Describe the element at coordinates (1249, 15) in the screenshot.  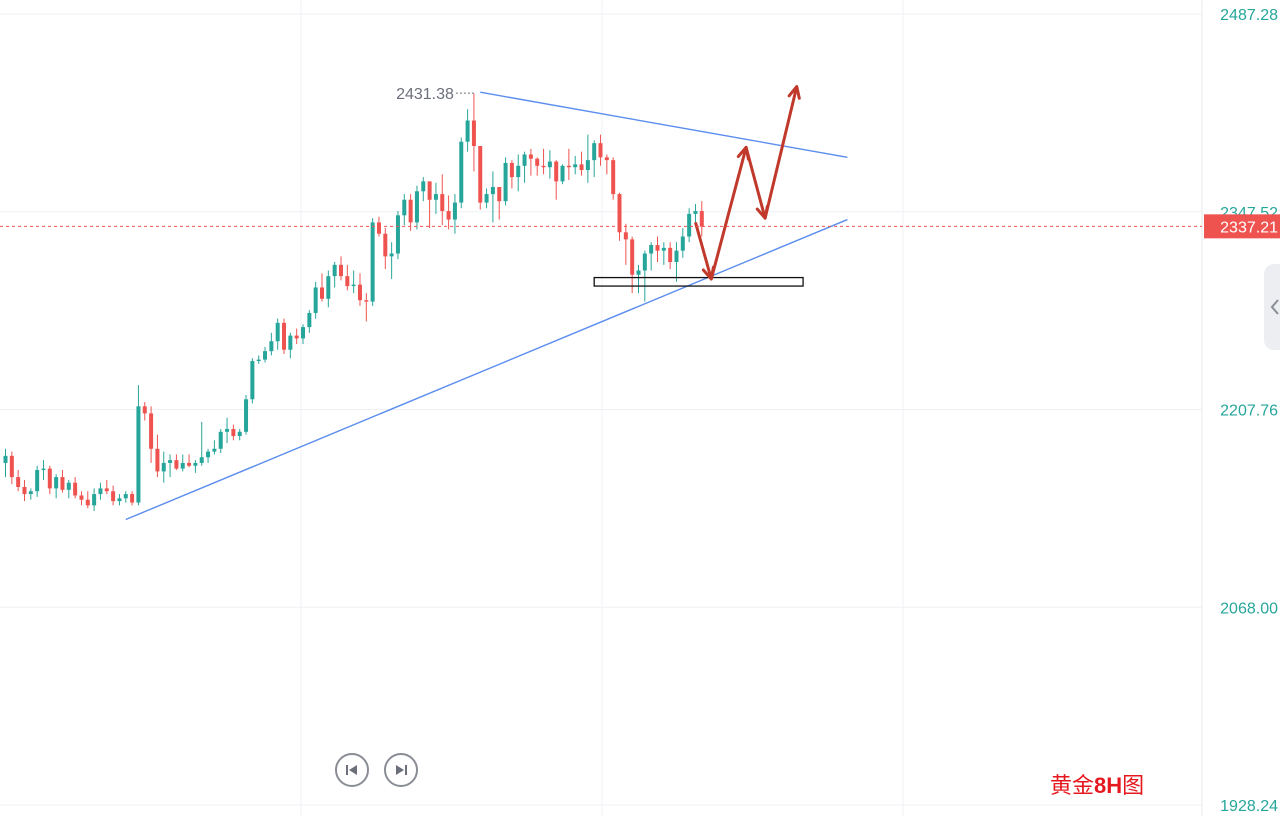
I see `price-tick-label: 2487.28` at that location.